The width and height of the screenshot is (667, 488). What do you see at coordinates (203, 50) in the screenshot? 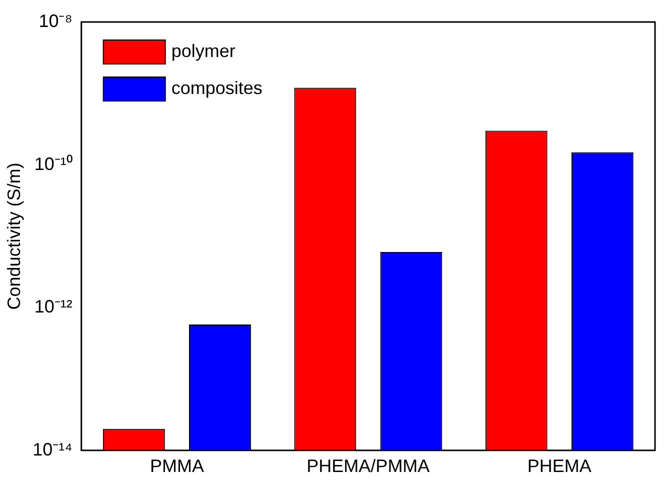
I see `legend-label: polymer` at bounding box center [203, 50].